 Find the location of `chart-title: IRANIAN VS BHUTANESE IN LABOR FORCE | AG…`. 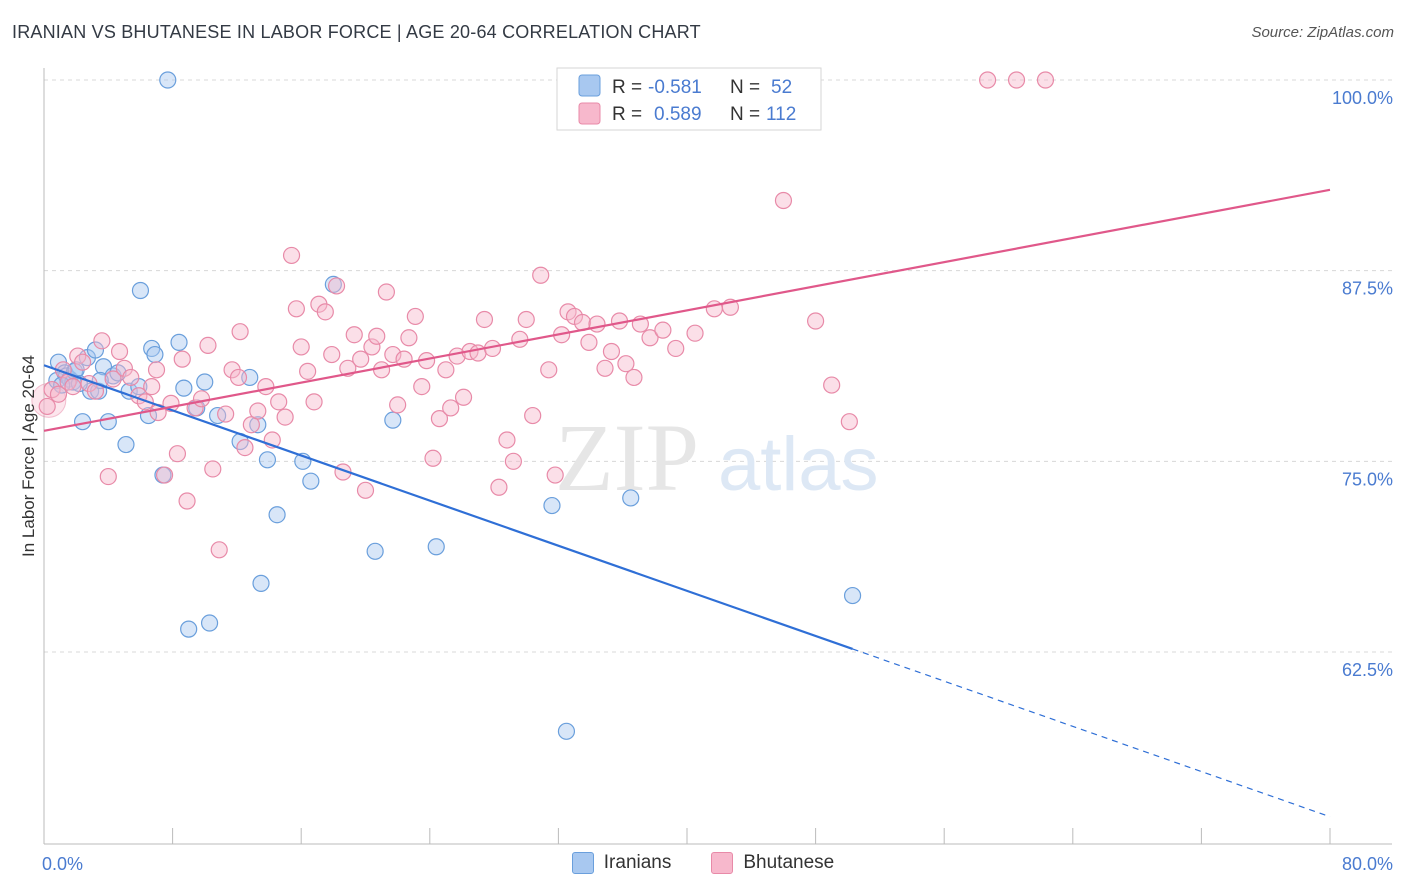

chart-title: IRANIAN VS BHUTANESE IN LABOR FORCE | AG… is located at coordinates (356, 32).